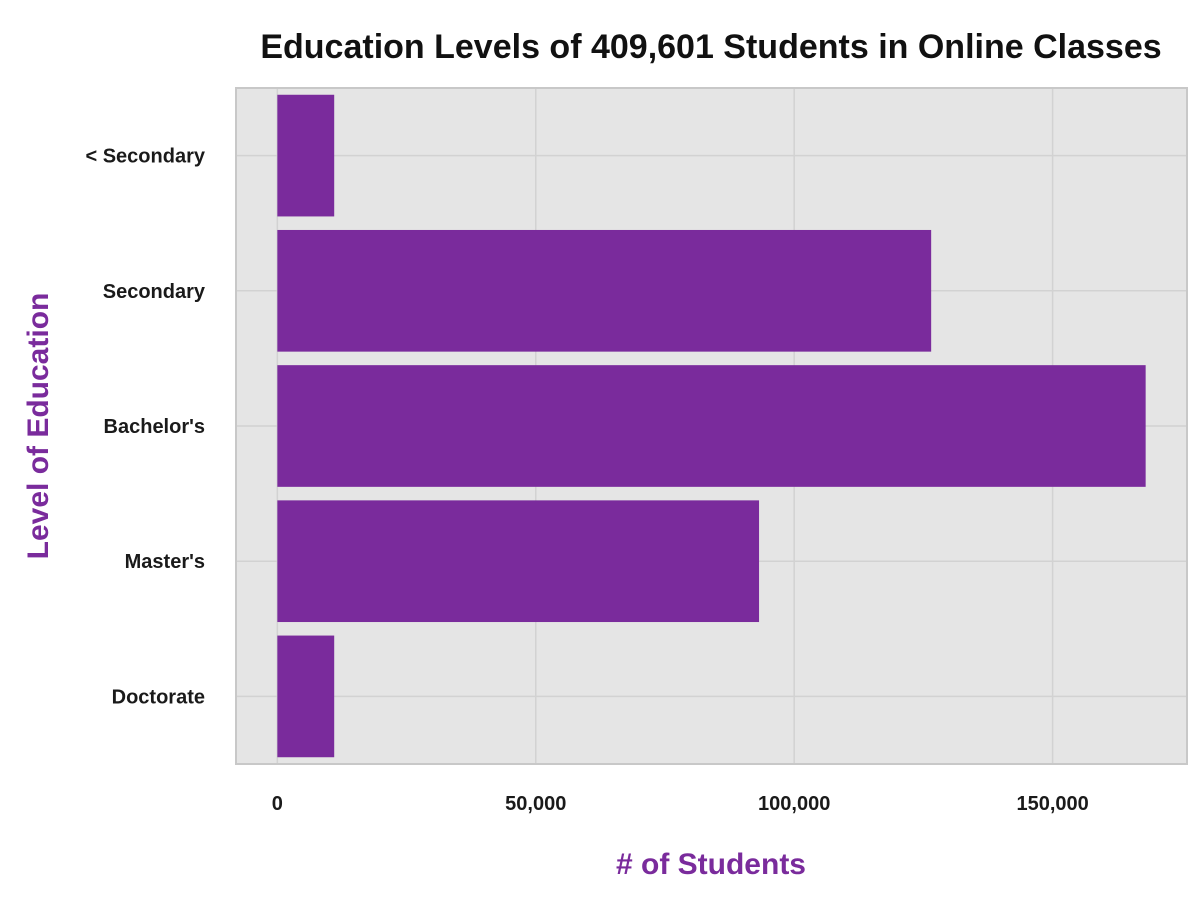  What do you see at coordinates (794, 804) in the screenshot?
I see `x-tick-label: 100,000` at bounding box center [794, 804].